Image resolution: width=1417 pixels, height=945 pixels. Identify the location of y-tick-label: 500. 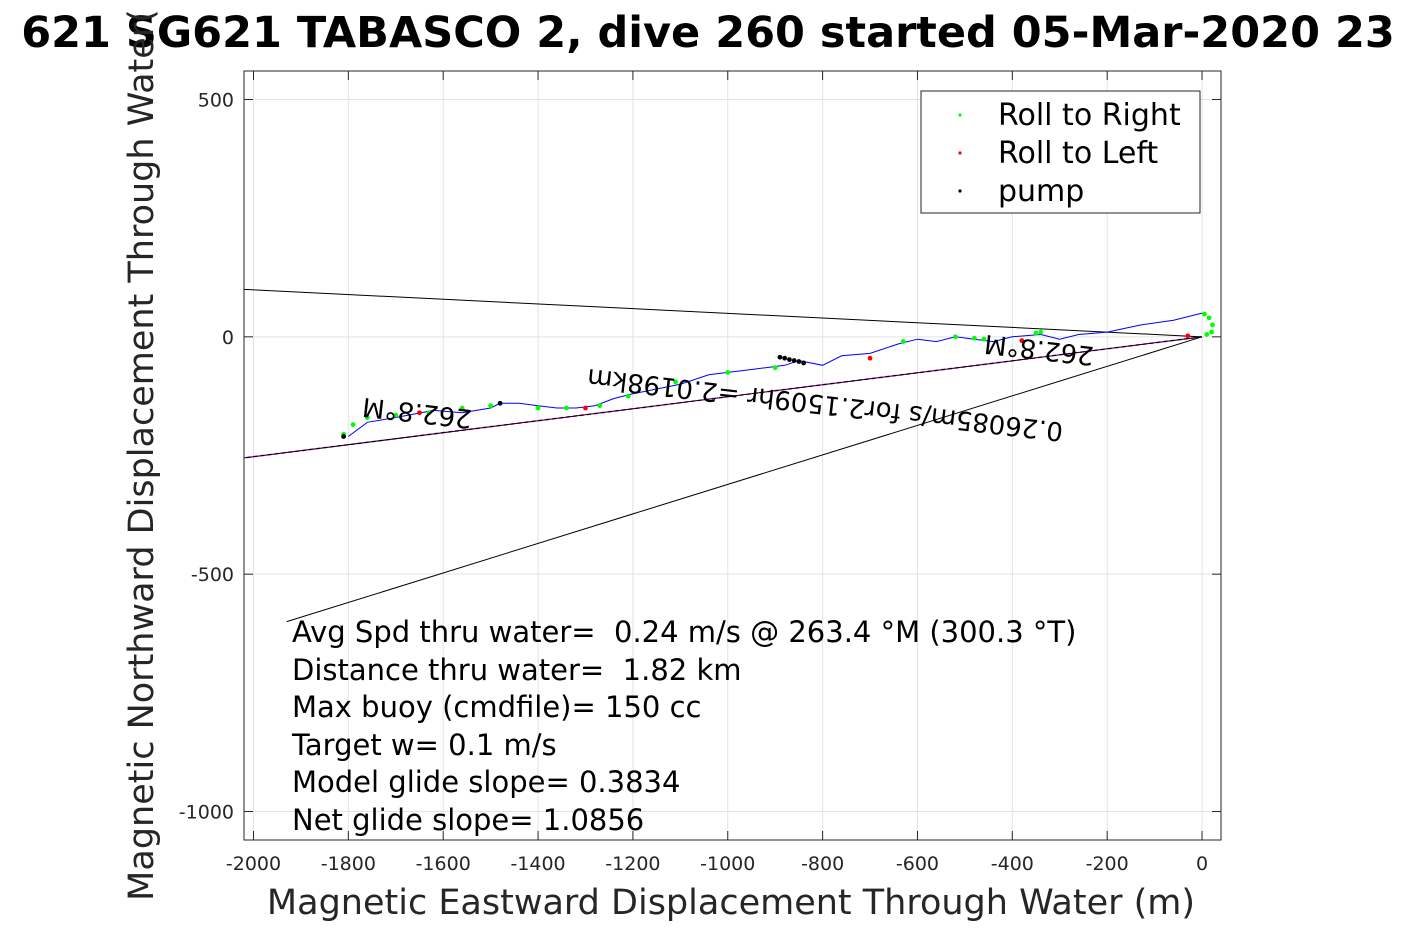
(216, 100).